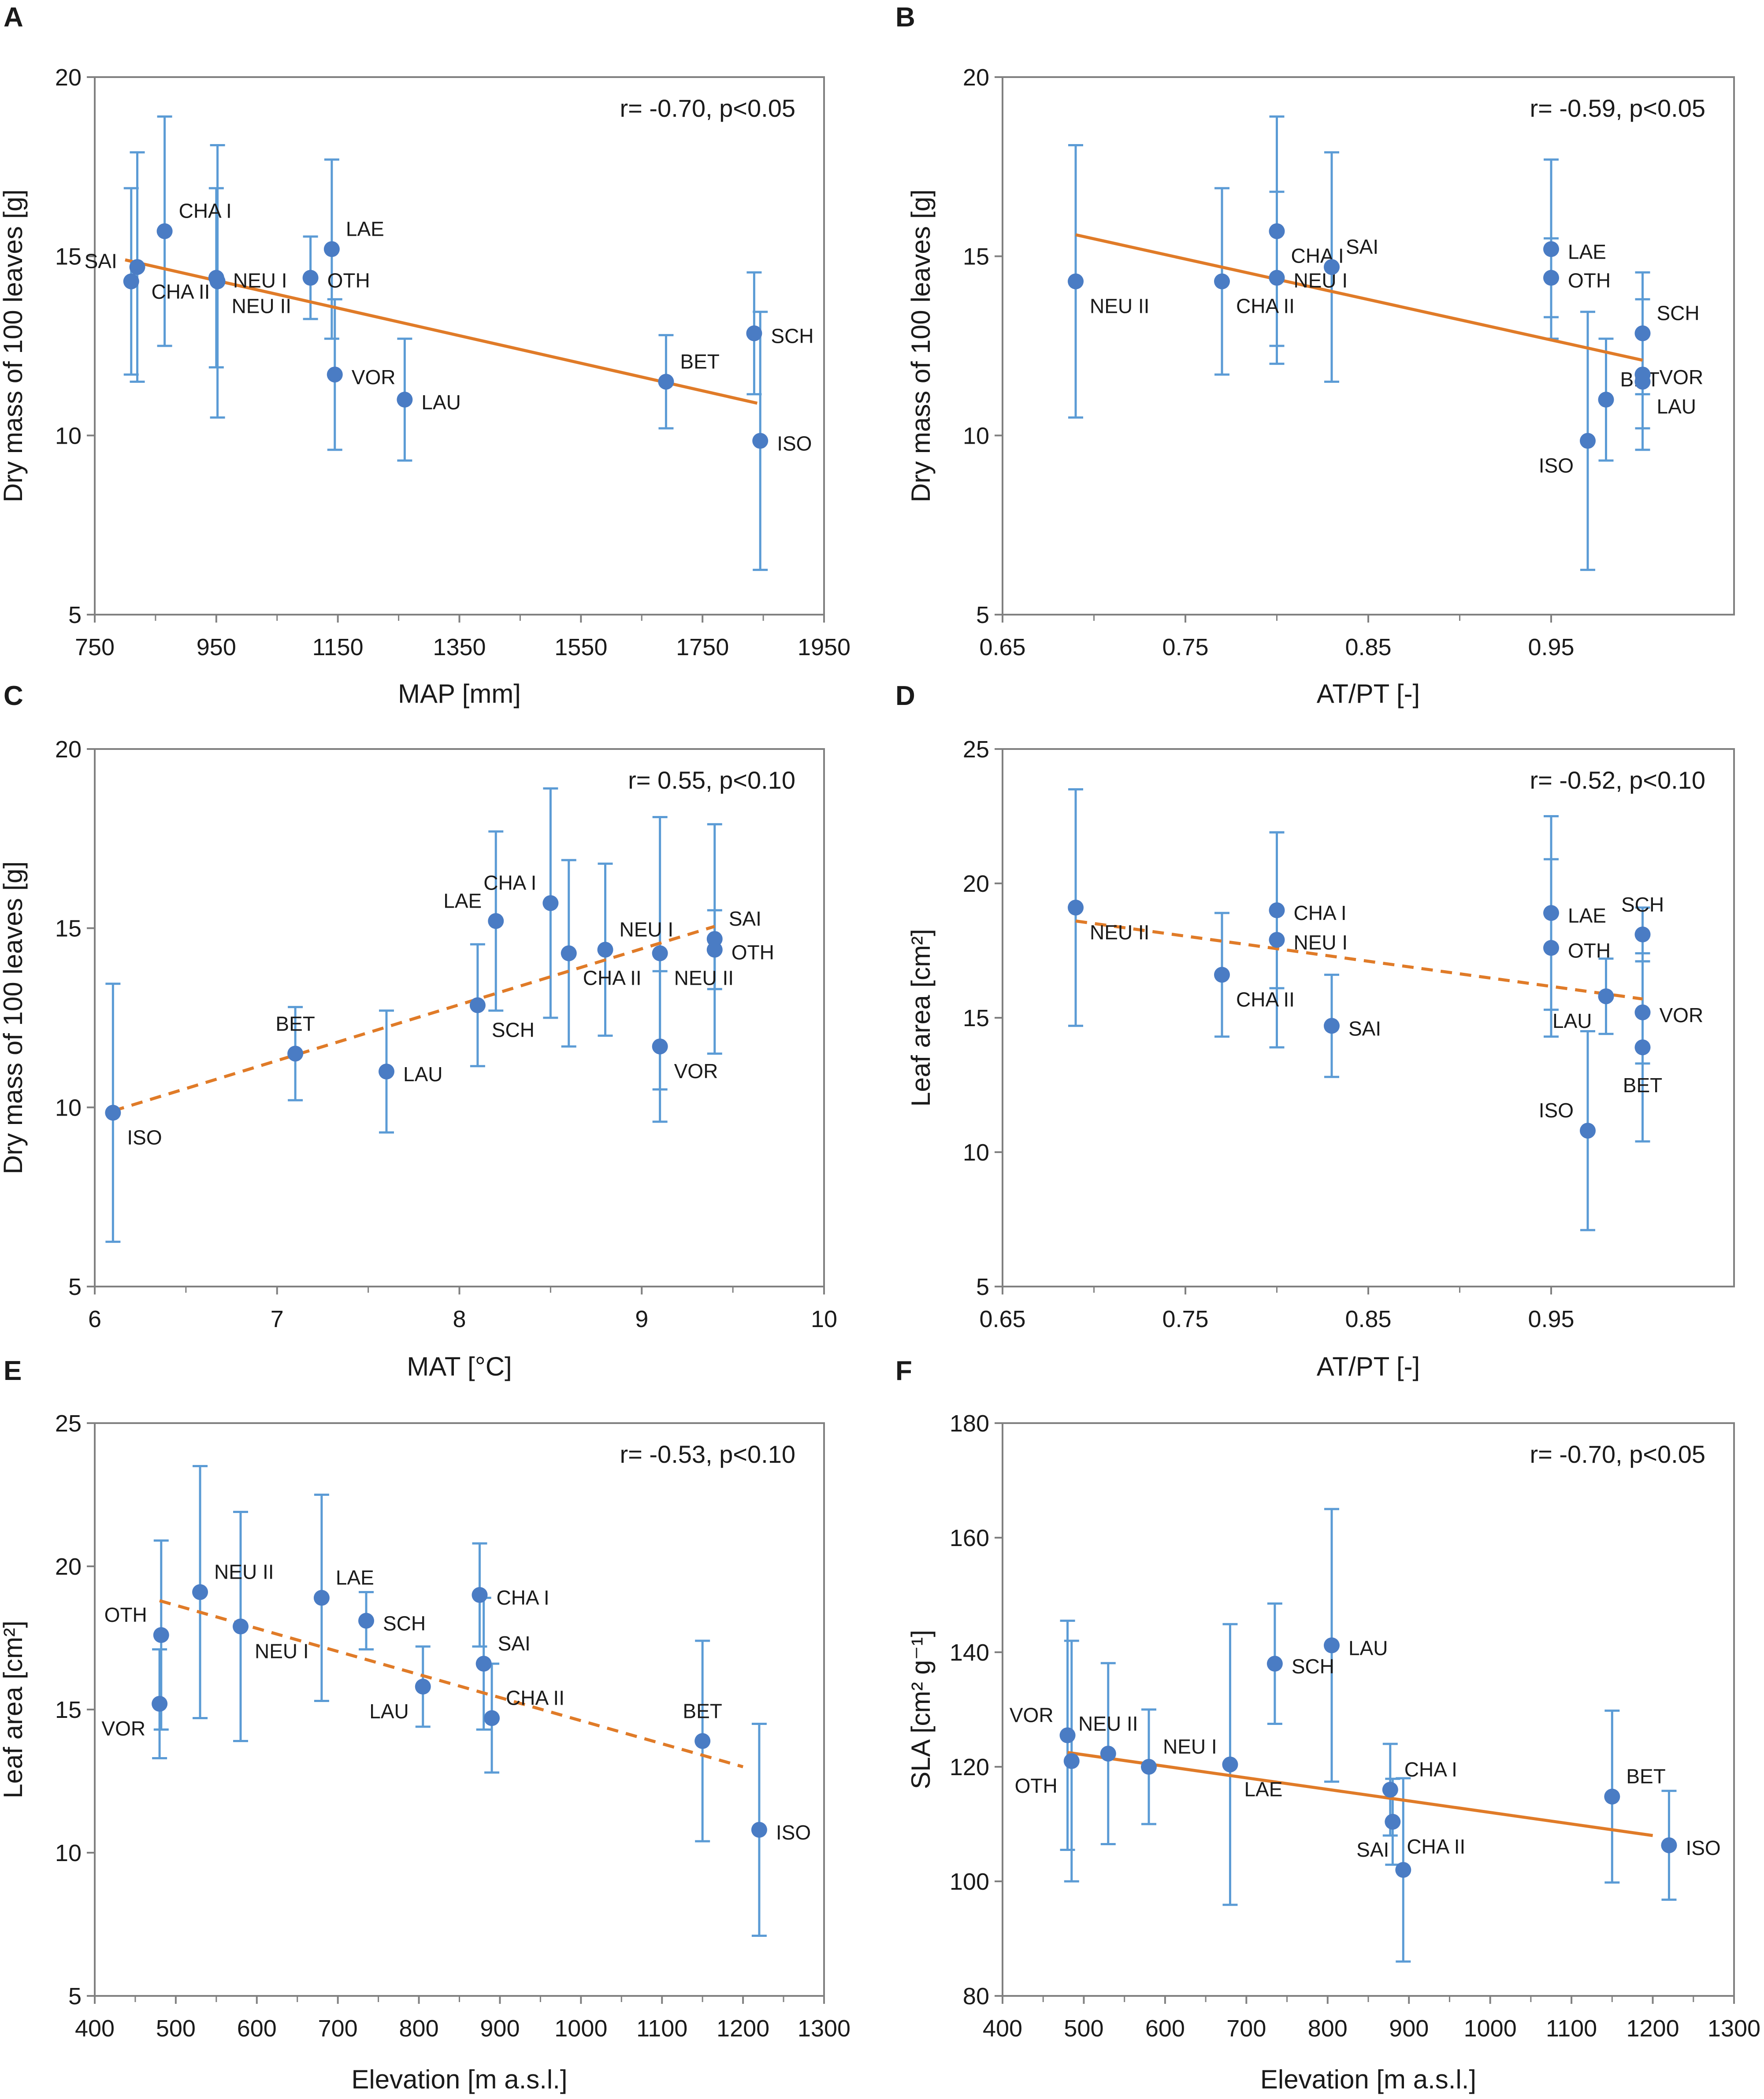 Image resolution: width=1764 pixels, height=2099 pixels. Describe the element at coordinates (459, 1319) in the screenshot. I see `x-tick-label: 8` at that location.